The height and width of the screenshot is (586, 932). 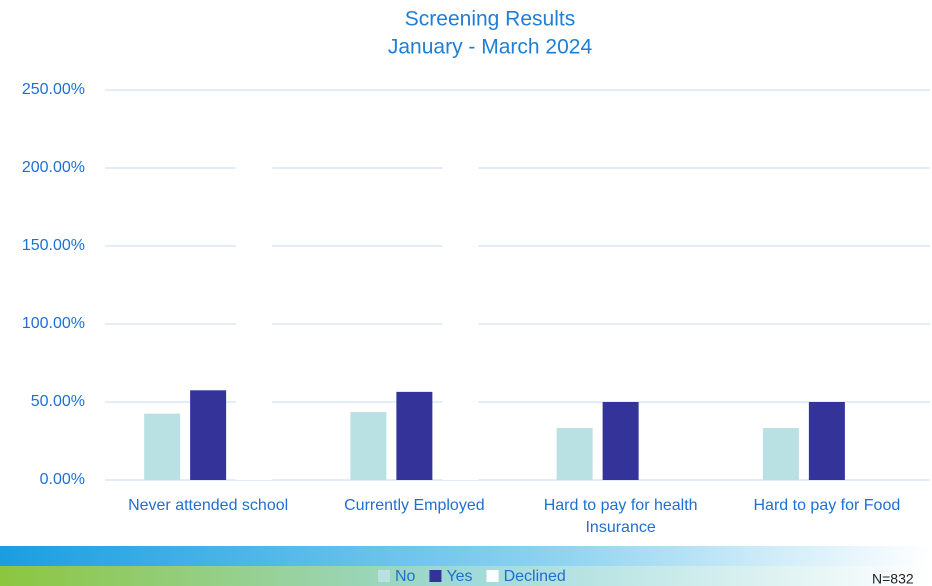 What do you see at coordinates (827, 505) in the screenshot?
I see `x-tick-label: Hard to pay for Food` at bounding box center [827, 505].